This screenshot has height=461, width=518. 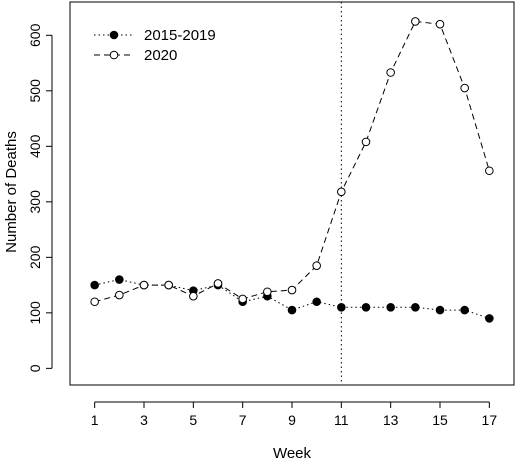 I want to click on y-tick-label: 100, so click(x=35, y=313).